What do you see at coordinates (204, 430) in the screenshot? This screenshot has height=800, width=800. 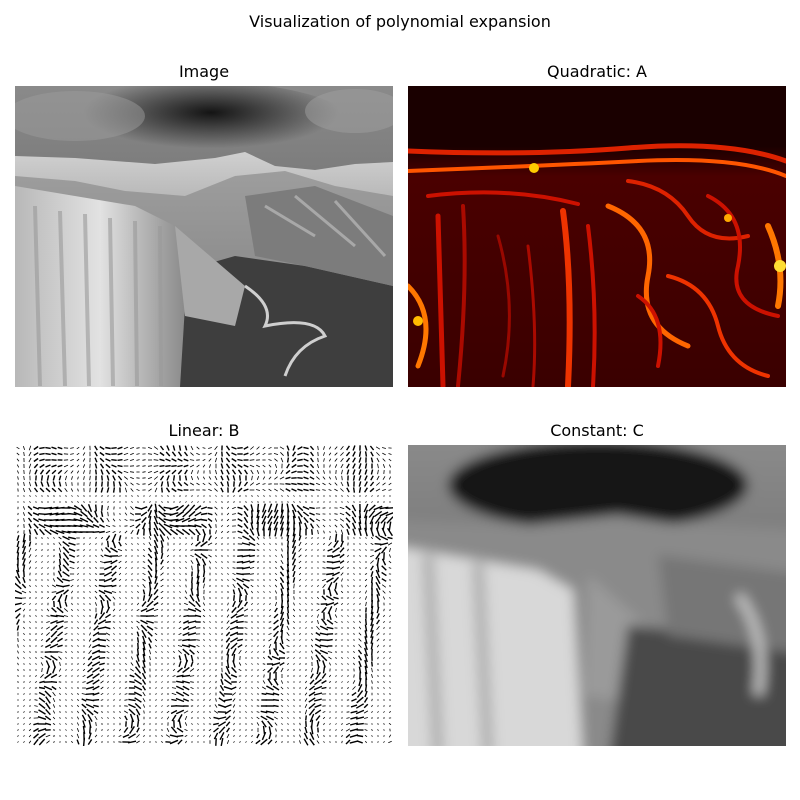 I see `panel-title-linear: Linear: B` at bounding box center [204, 430].